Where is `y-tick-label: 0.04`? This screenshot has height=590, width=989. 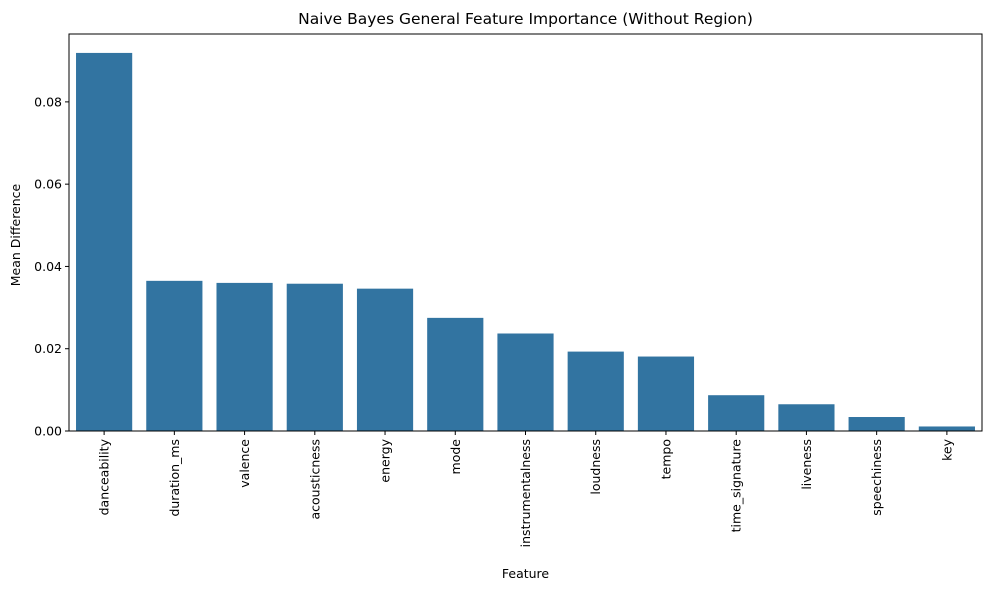 y-tick-label: 0.04 is located at coordinates (48, 266).